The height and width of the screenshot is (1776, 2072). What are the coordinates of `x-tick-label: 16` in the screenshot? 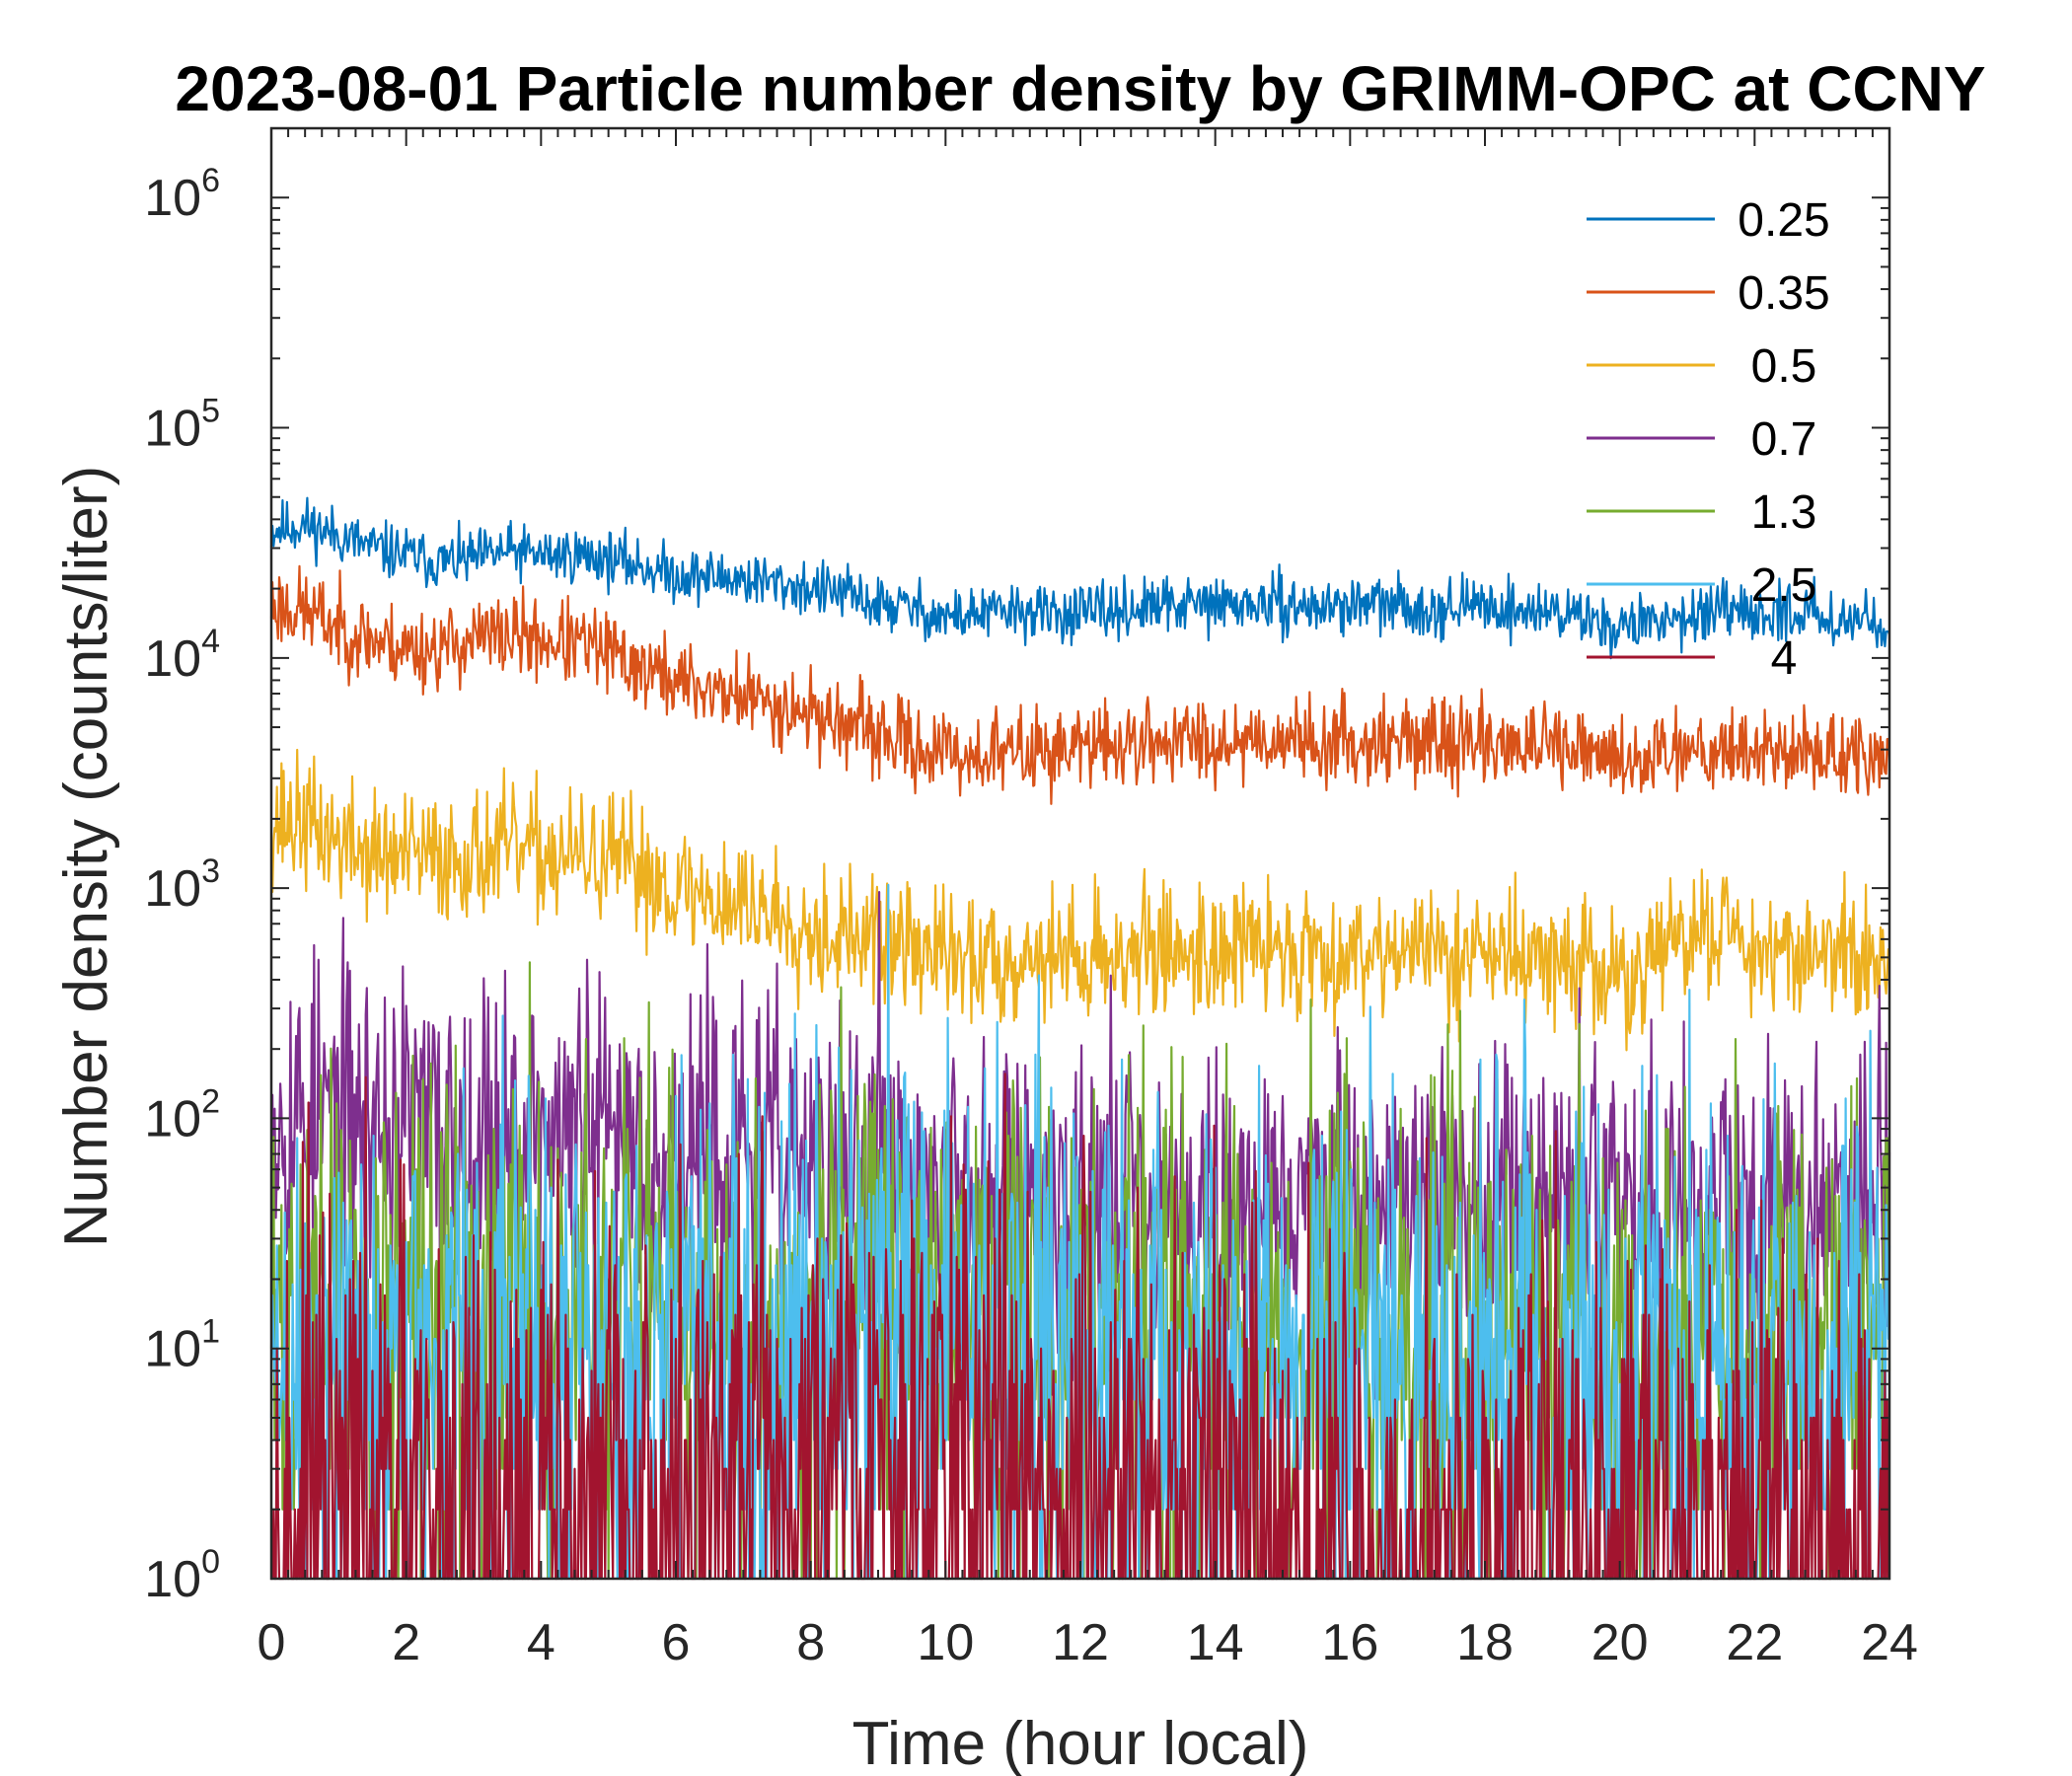 It's located at (1350, 1643).